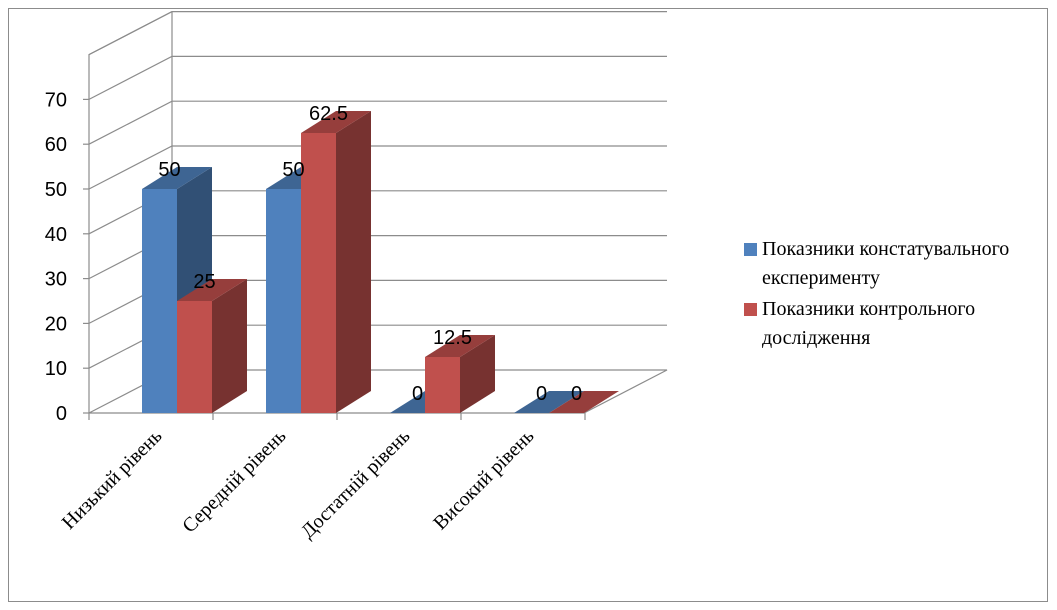  Describe the element at coordinates (869, 323) in the screenshot. I see `legend-label-series-2: Показники контрольного дослідження` at that location.